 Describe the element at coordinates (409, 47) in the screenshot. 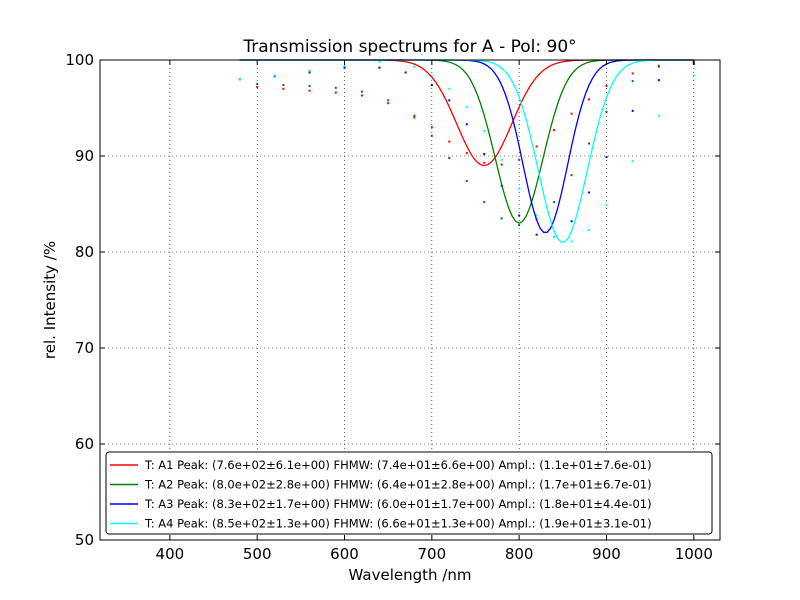

I see `chart-title: Transmission spectrums for A - Pol: 90°` at that location.